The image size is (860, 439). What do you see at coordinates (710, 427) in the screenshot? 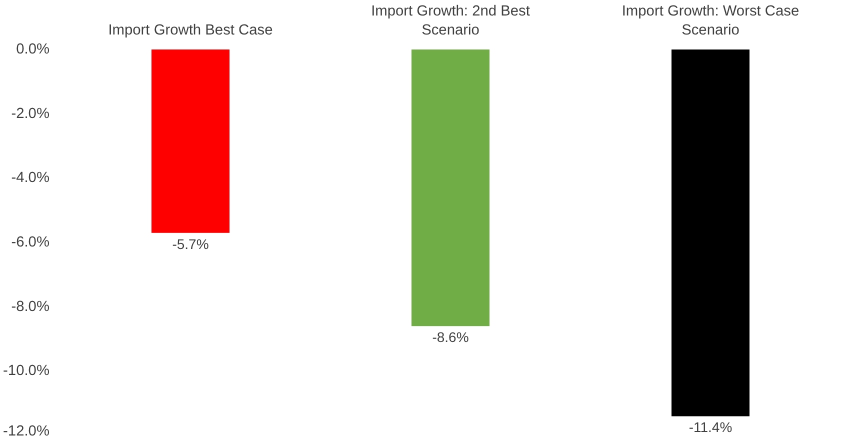
I see `data-label: -11.4%` at bounding box center [710, 427].